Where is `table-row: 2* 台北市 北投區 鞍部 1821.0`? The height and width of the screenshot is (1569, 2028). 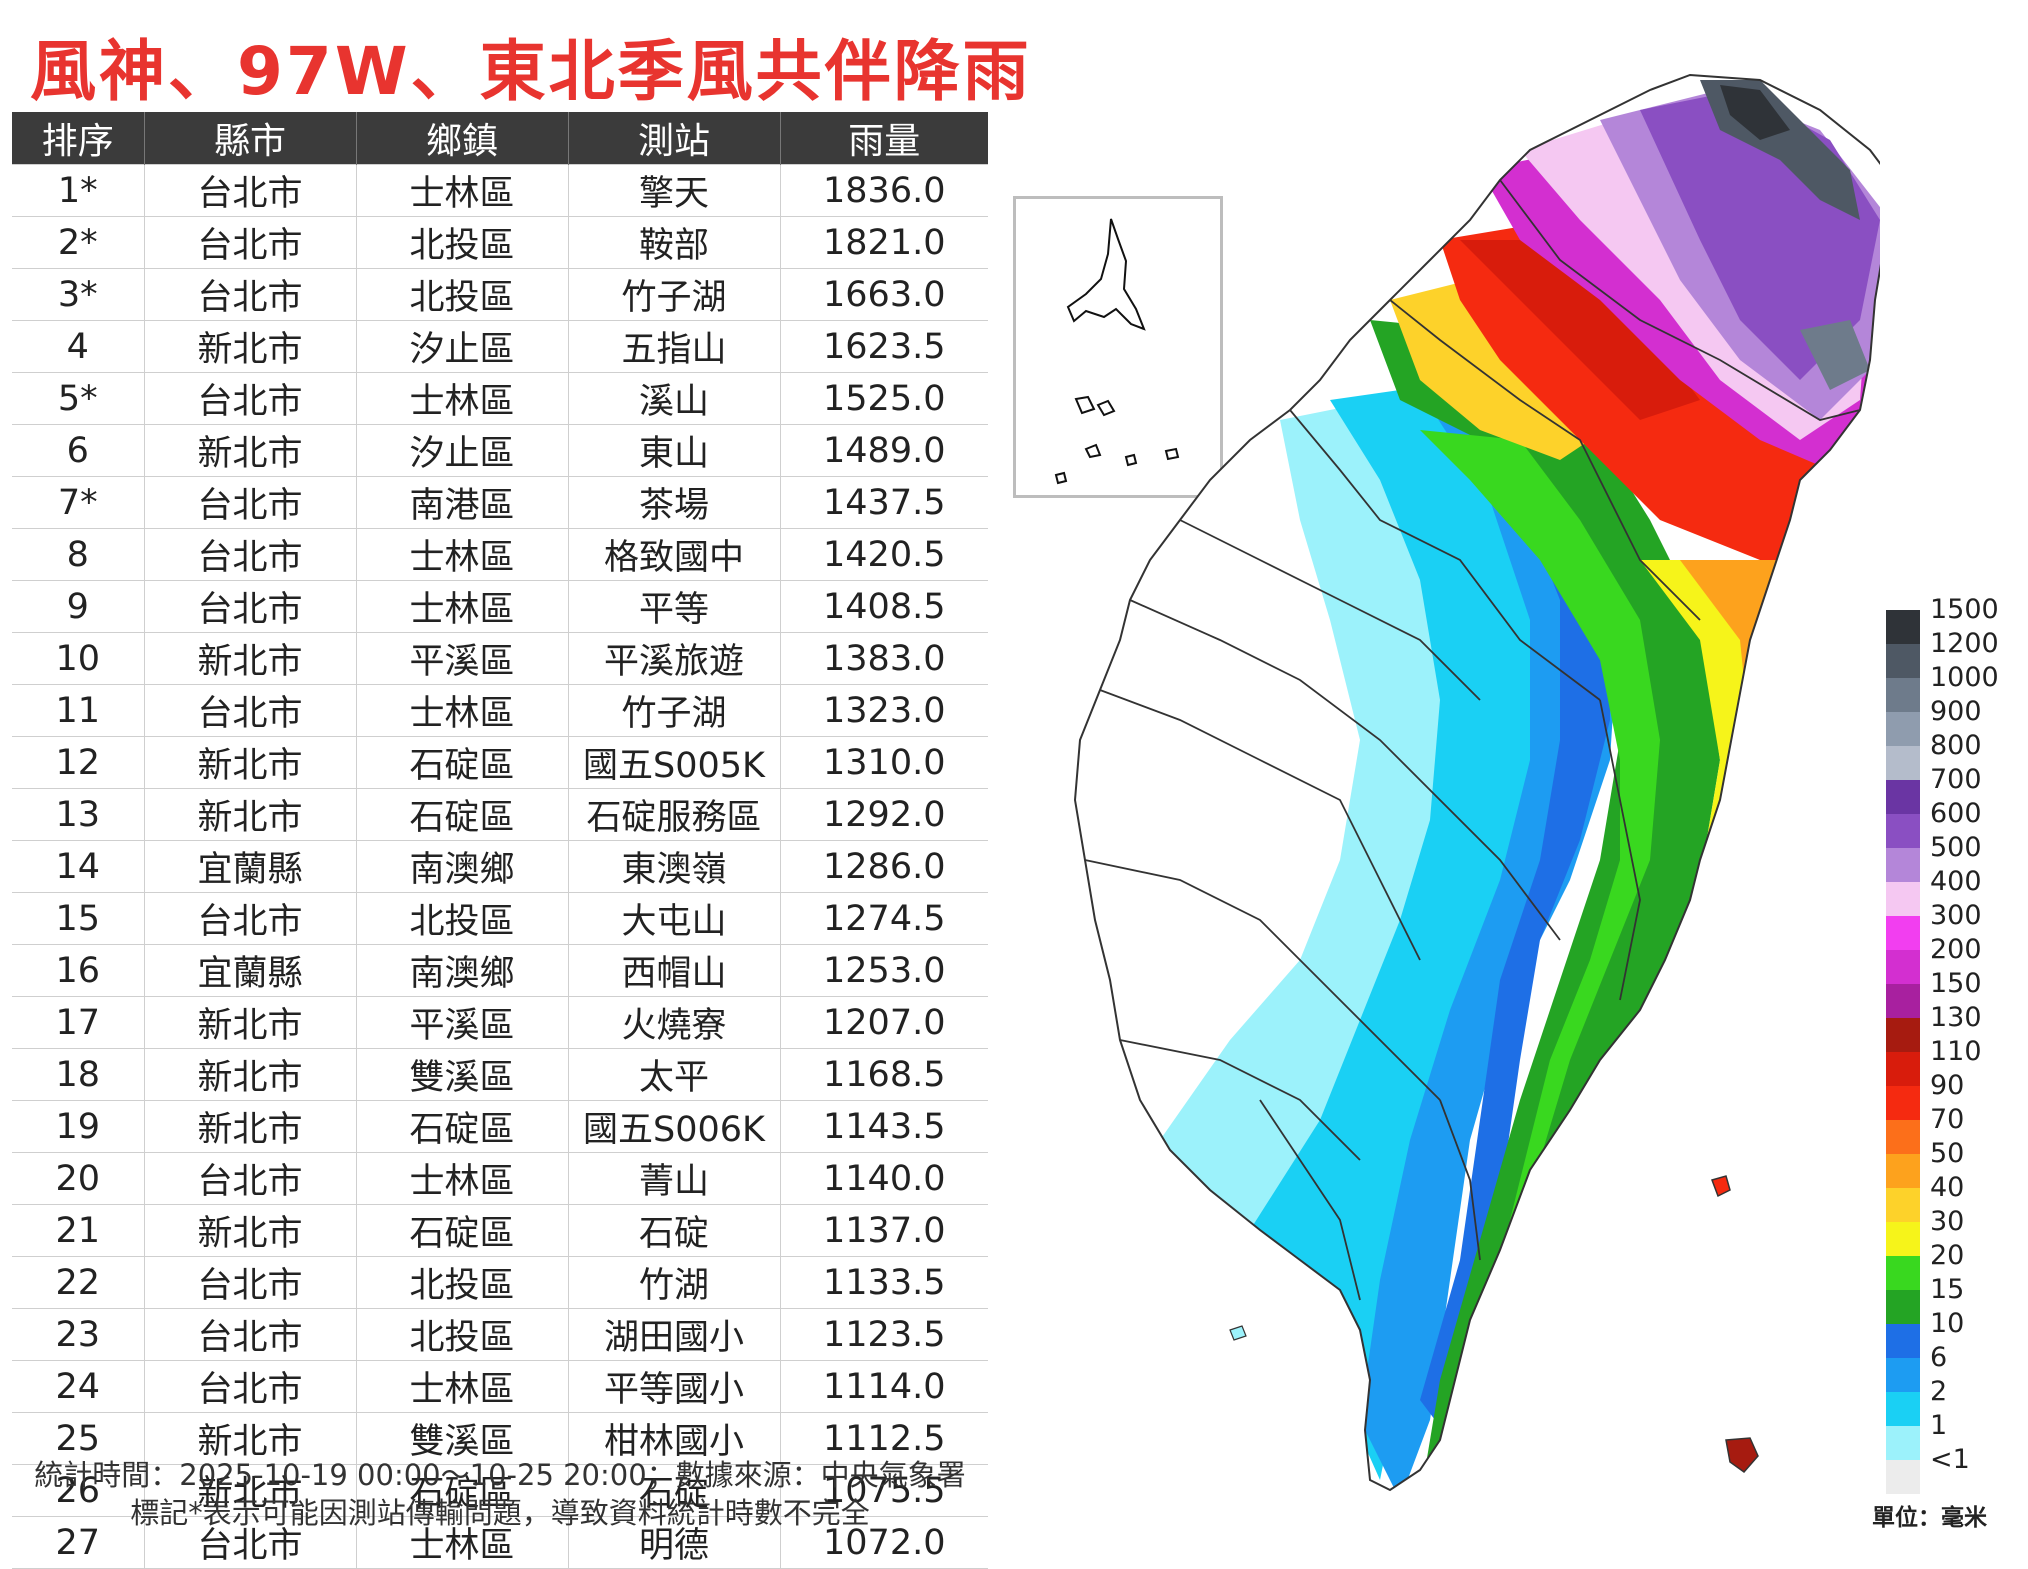
table-row: 2* 台北市 北投區 鞍部 1821.0 is located at coordinates (500, 242).